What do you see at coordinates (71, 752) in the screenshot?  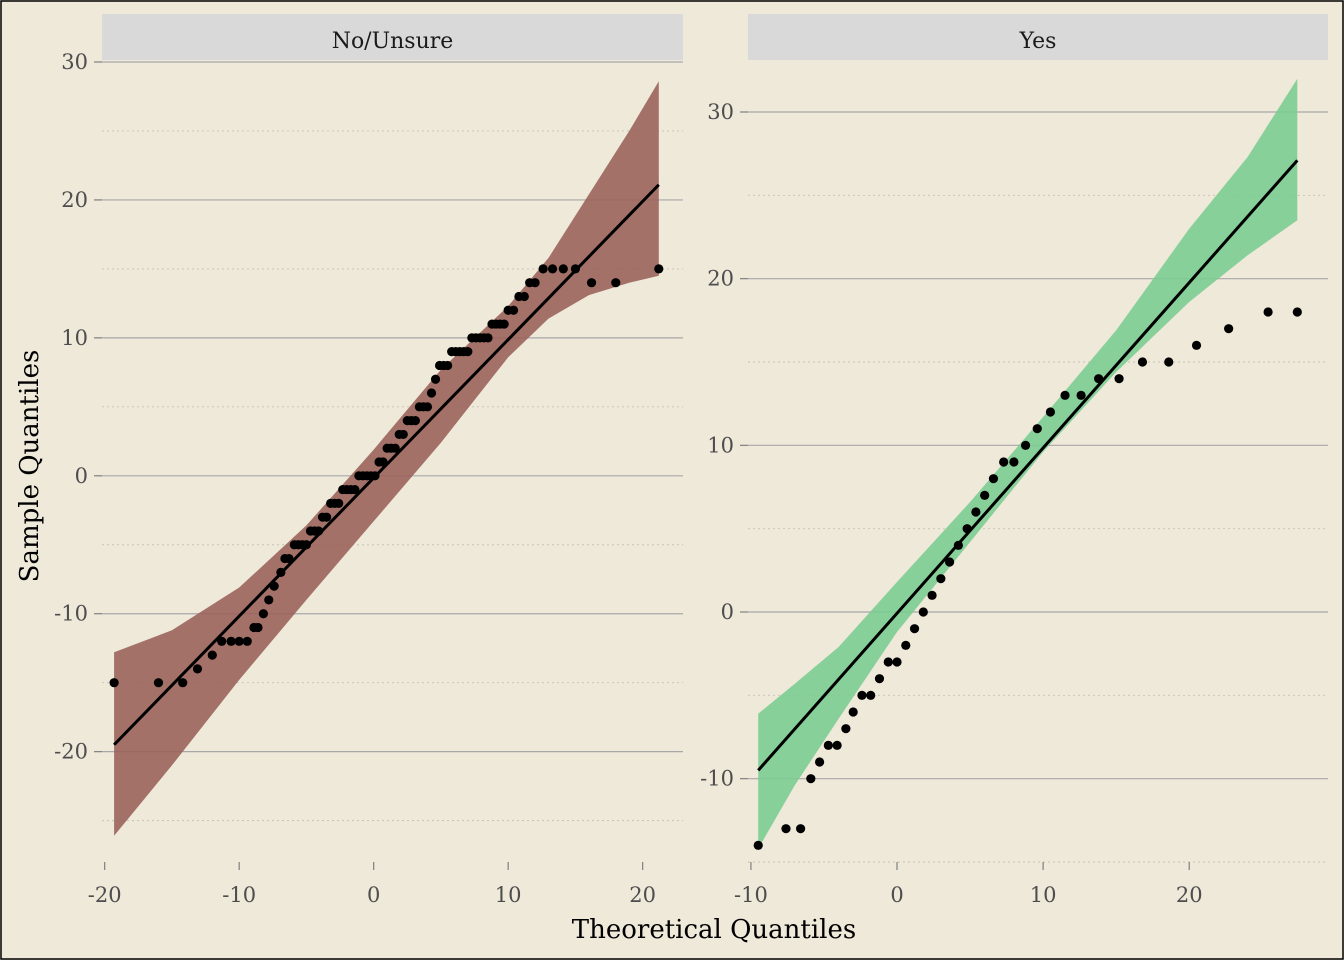 I see `y-tick-label: -20` at bounding box center [71, 752].